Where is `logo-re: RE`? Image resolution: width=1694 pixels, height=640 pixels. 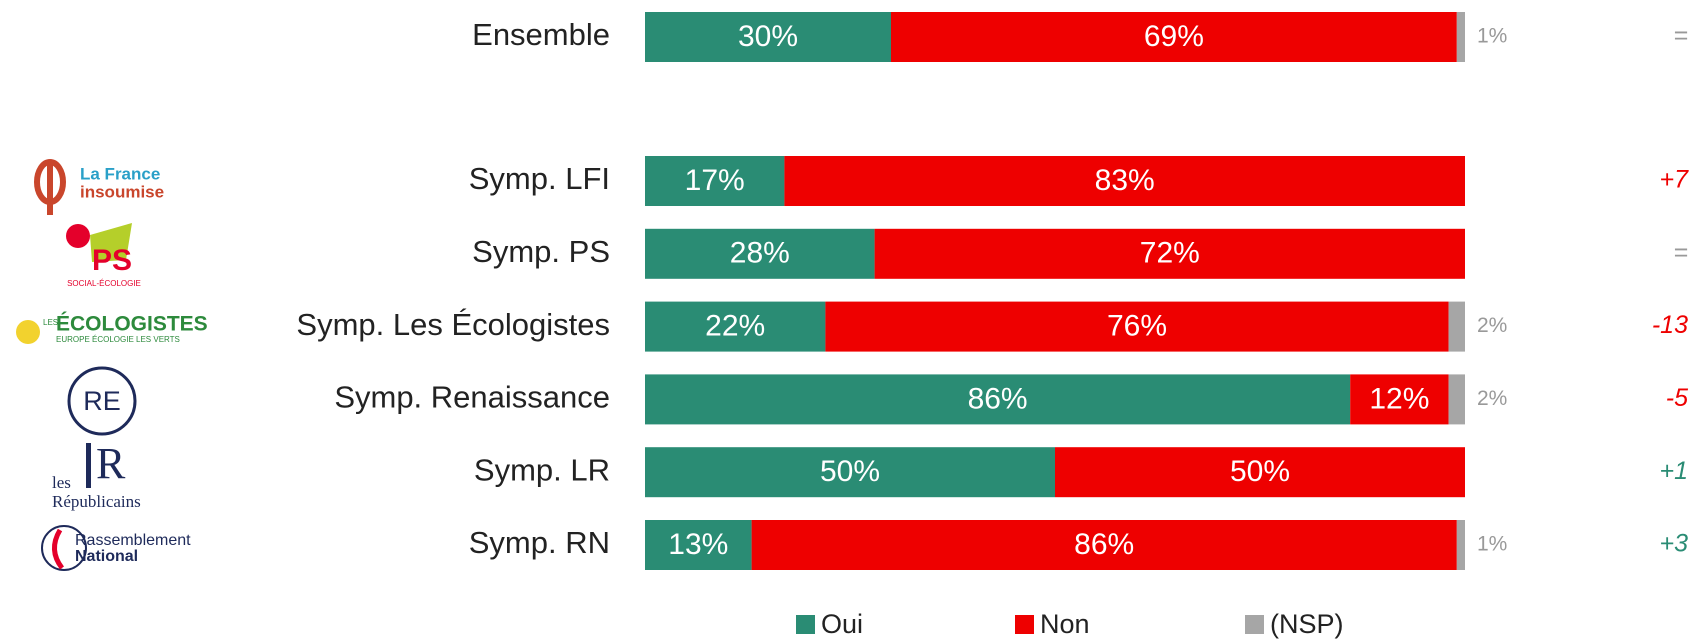 logo-re: RE is located at coordinates (102, 401).